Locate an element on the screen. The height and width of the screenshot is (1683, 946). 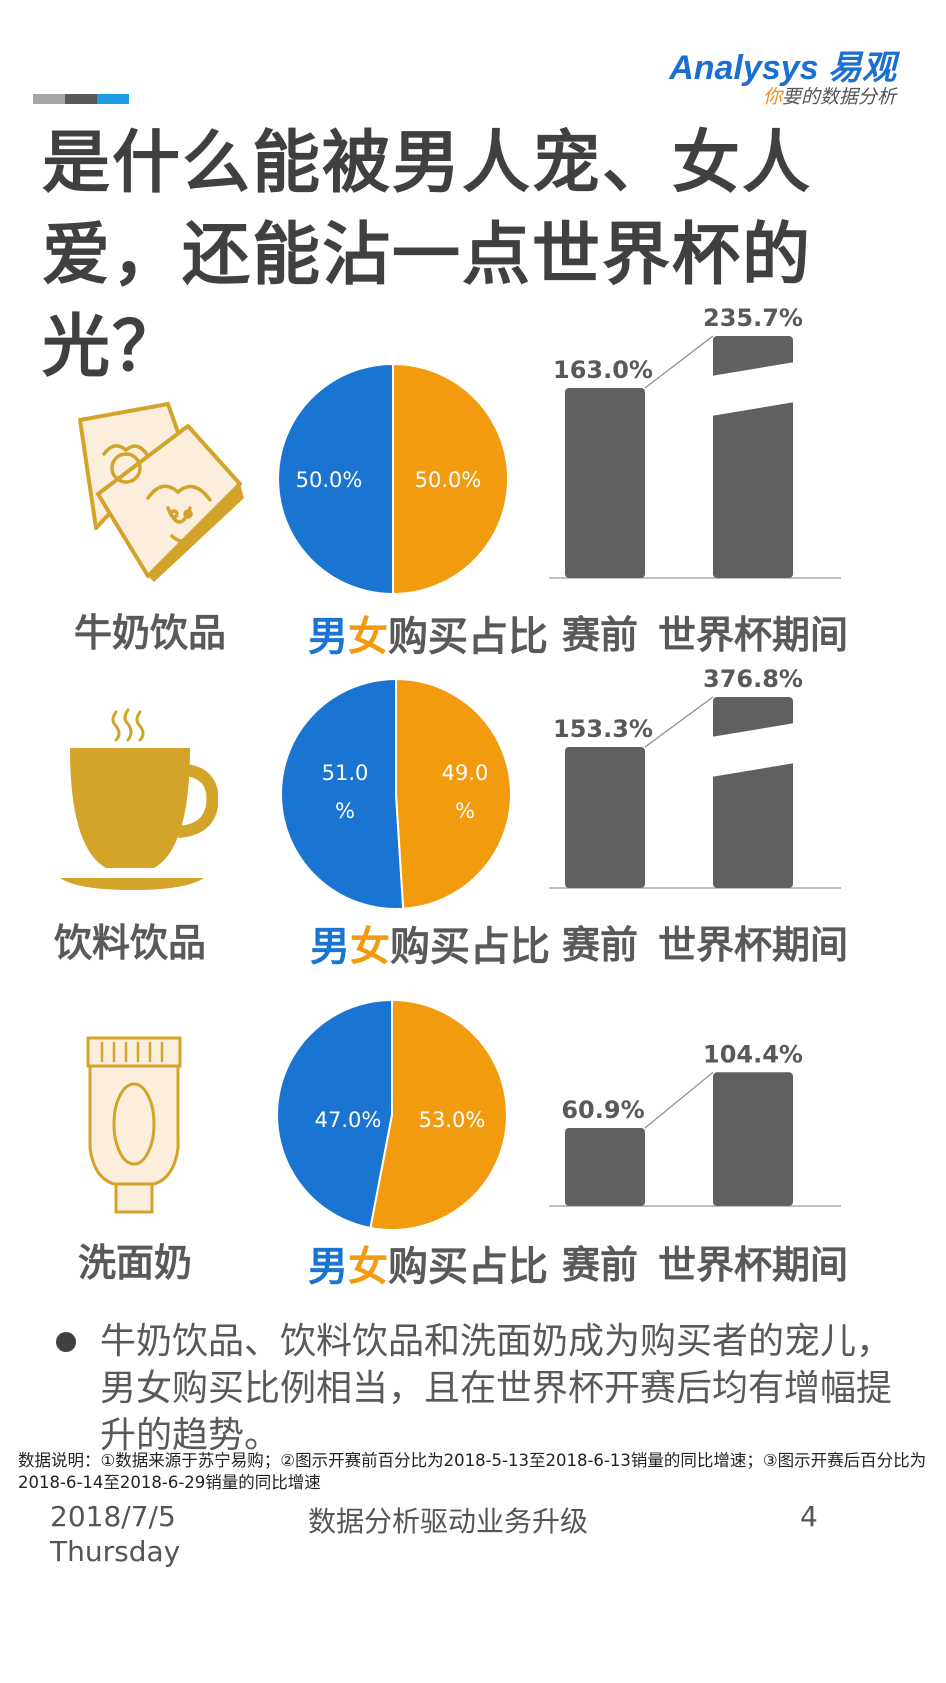
footer-page-number: 4 is located at coordinates (809, 1516).